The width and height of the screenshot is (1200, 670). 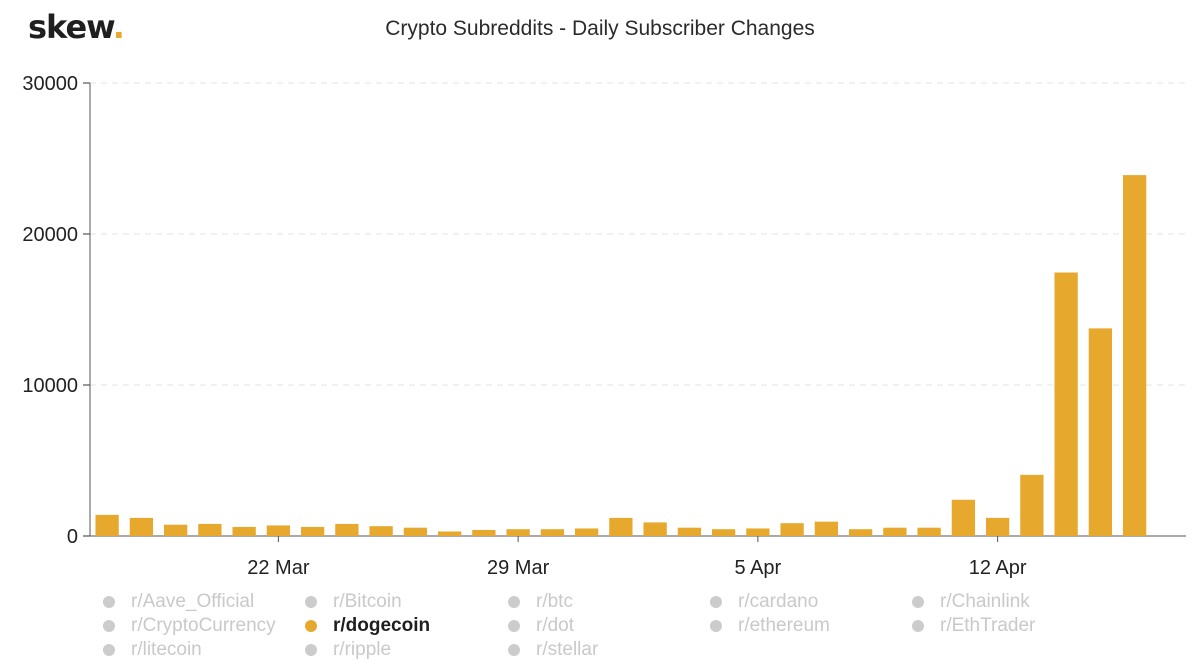 What do you see at coordinates (778, 601) in the screenshot?
I see `legend-label: r/cardano` at bounding box center [778, 601].